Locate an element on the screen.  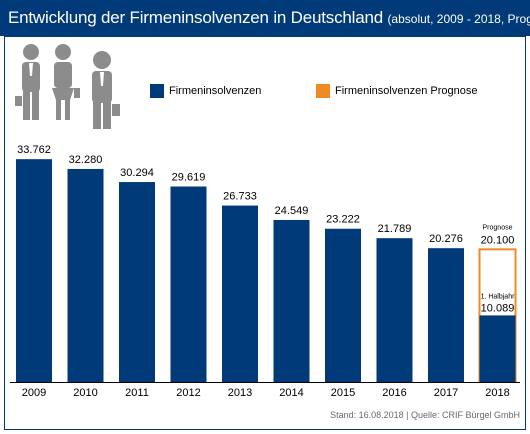
legend-item-actual: Firmeninsolvenzen is located at coordinates (205, 91).